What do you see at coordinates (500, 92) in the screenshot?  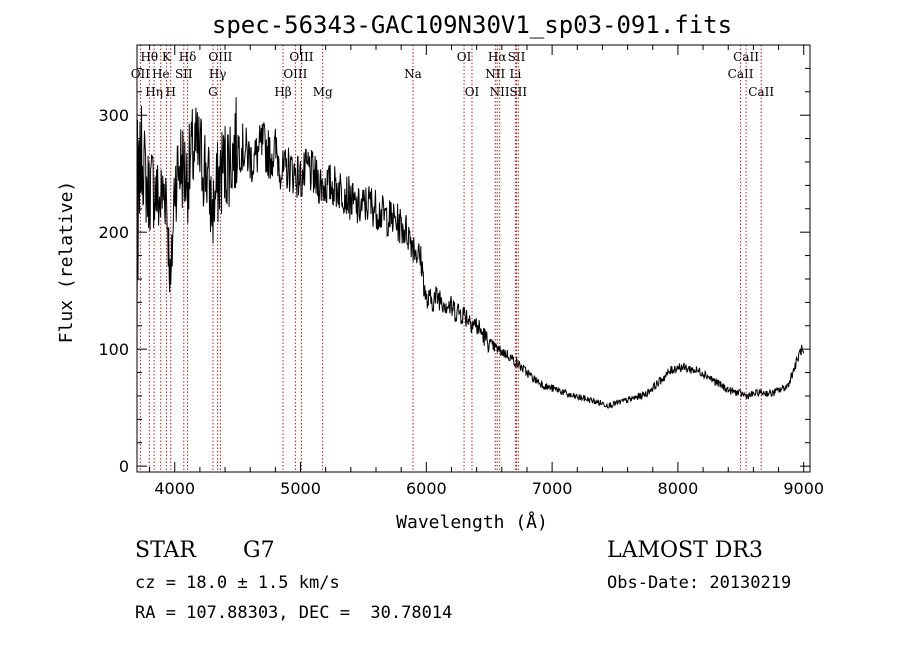 I see `line-label-20: NII` at bounding box center [500, 92].